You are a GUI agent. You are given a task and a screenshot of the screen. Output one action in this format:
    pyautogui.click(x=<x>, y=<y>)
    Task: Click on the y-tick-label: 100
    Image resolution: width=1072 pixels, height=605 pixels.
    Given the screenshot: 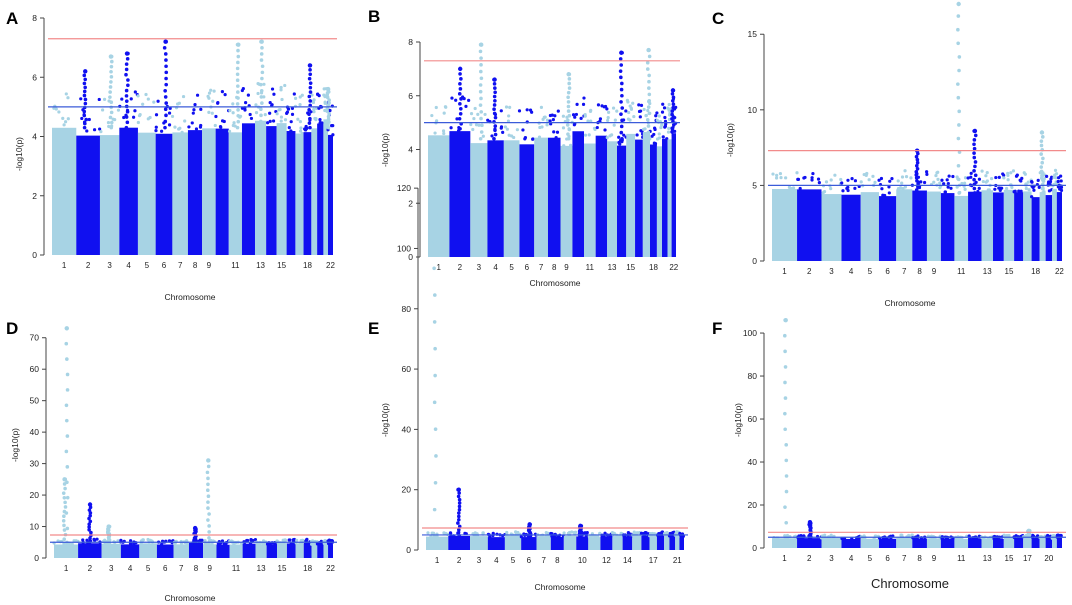 What is the action you would take?
    pyautogui.click(x=750, y=333)
    